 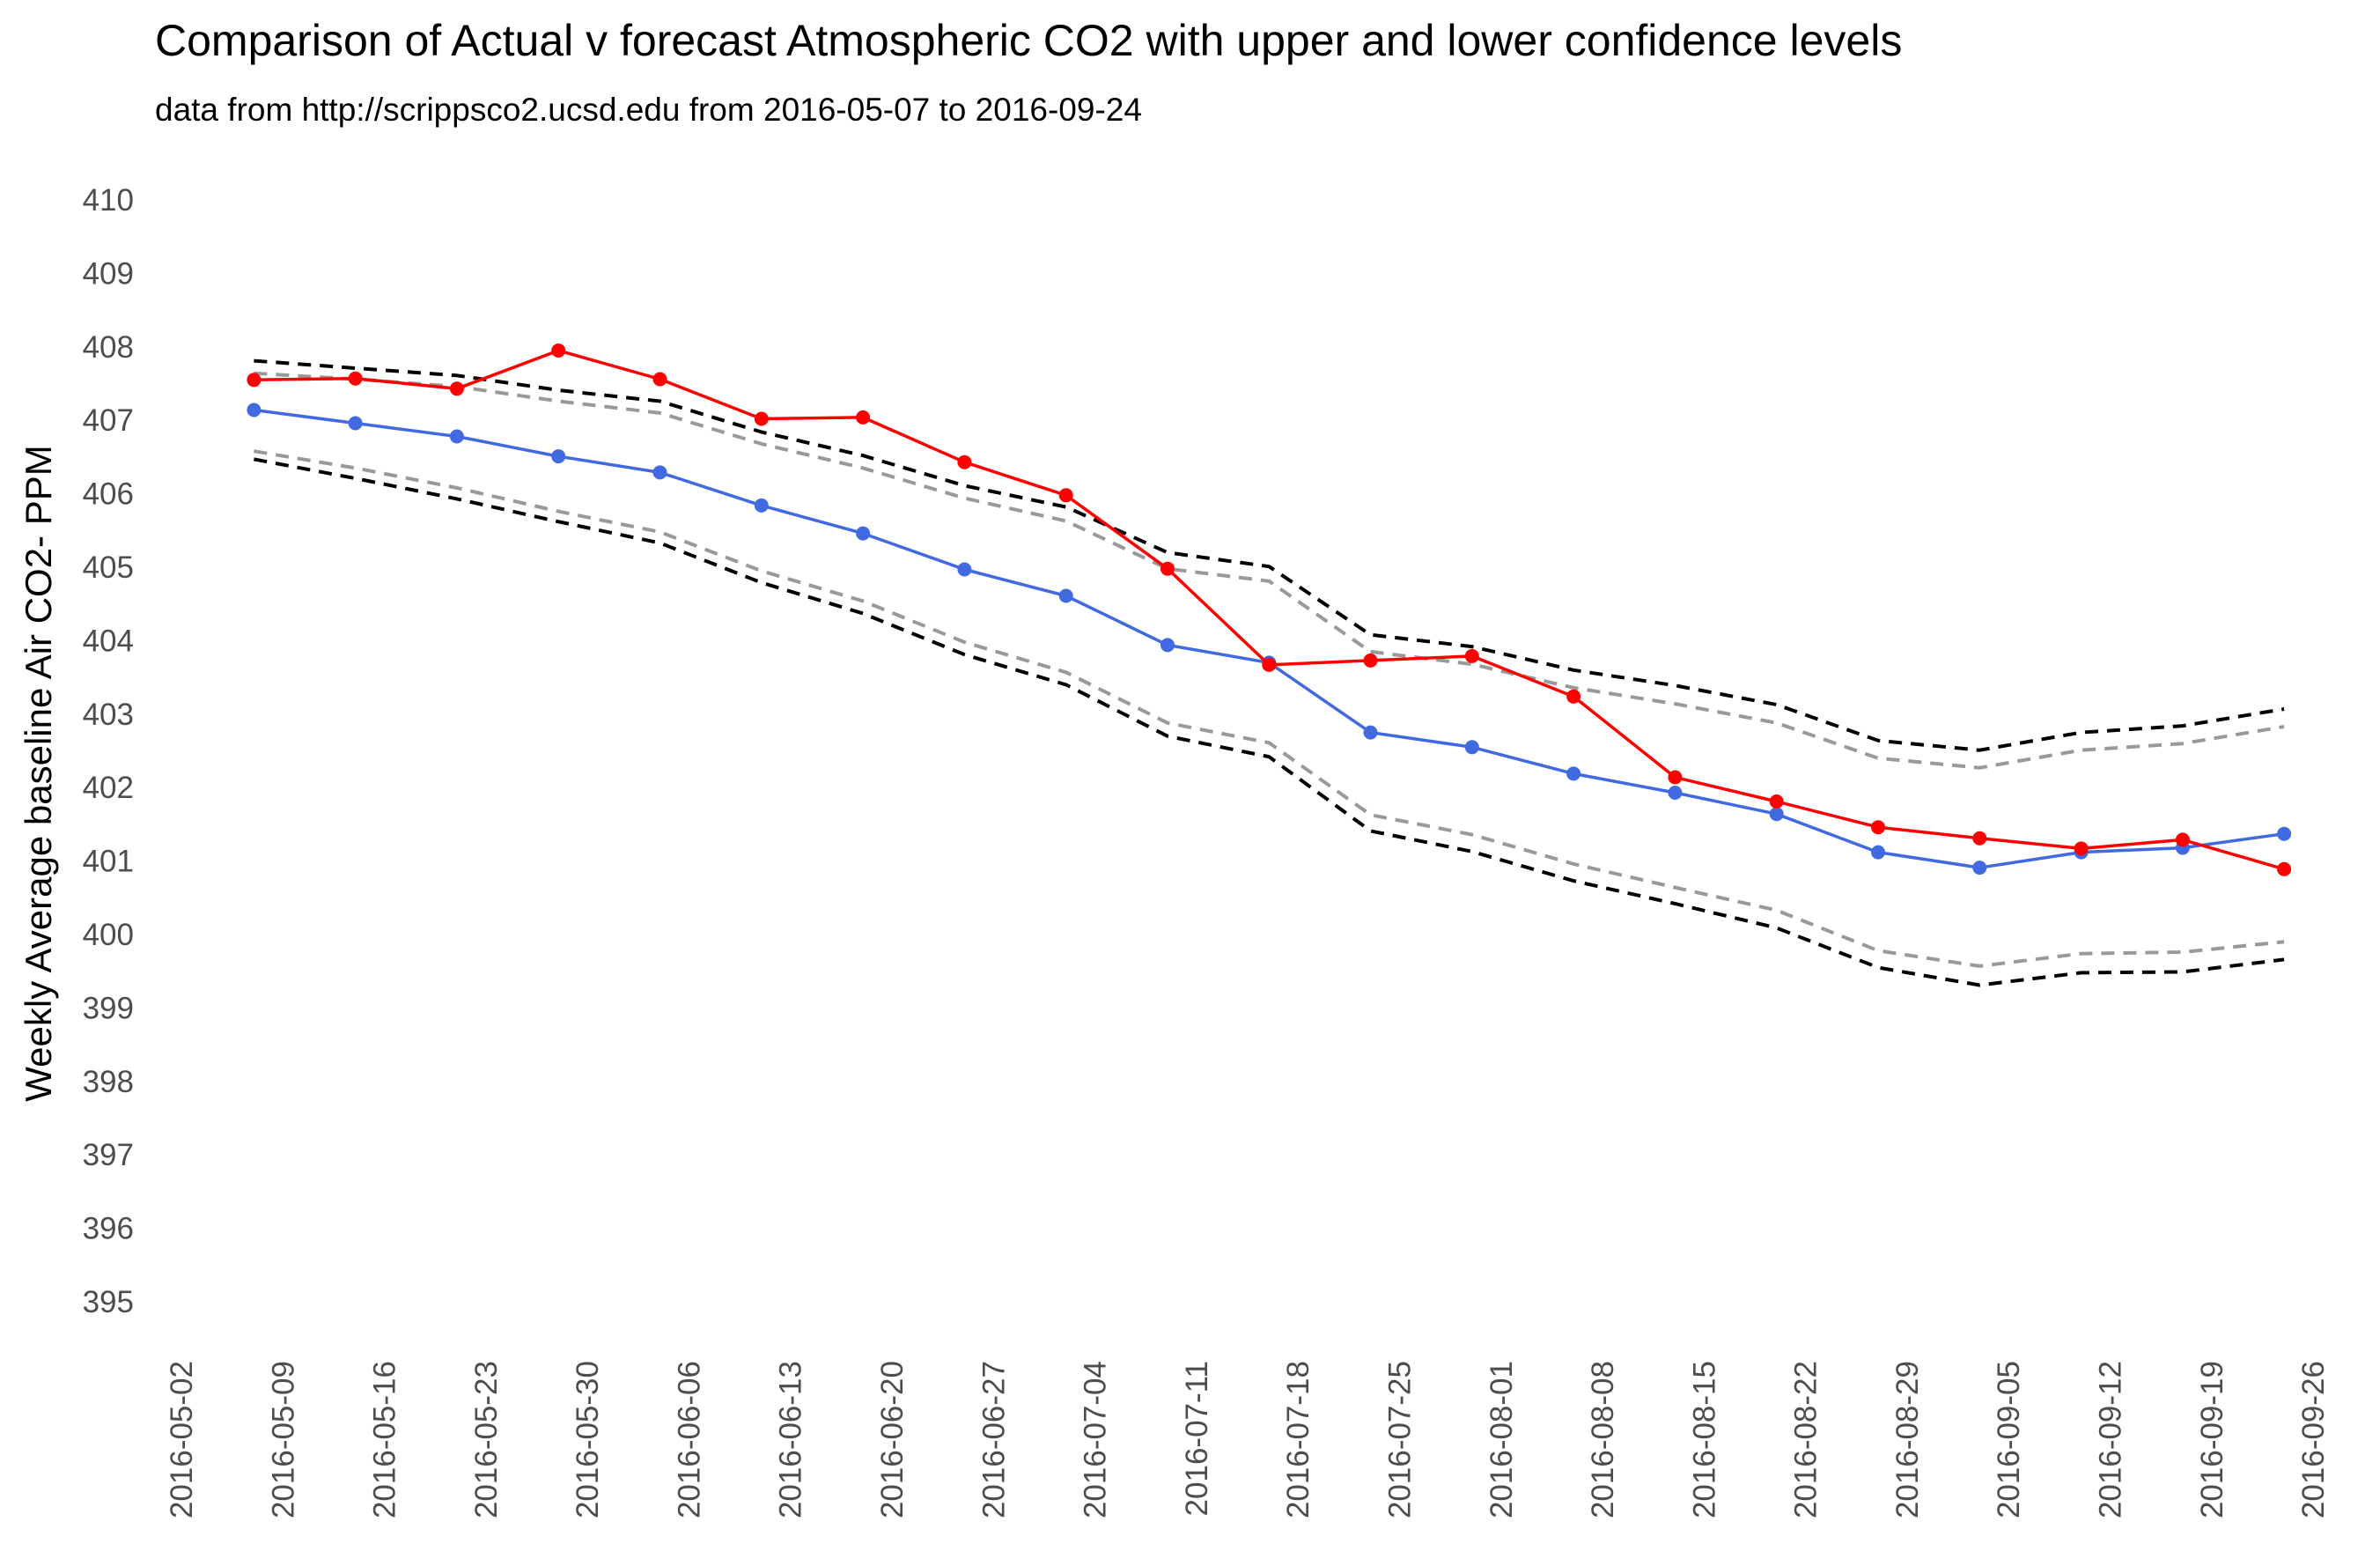 What do you see at coordinates (108, 935) in the screenshot?
I see `y-tick-label: 400` at bounding box center [108, 935].